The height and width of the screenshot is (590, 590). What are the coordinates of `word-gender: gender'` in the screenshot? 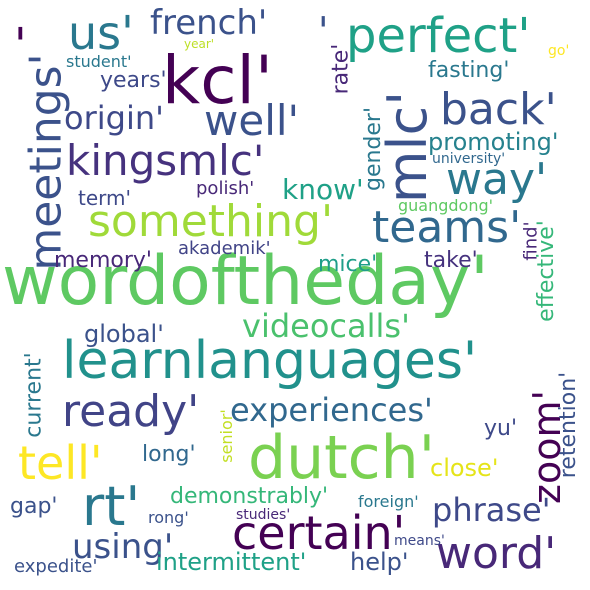 It's located at (374, 149).